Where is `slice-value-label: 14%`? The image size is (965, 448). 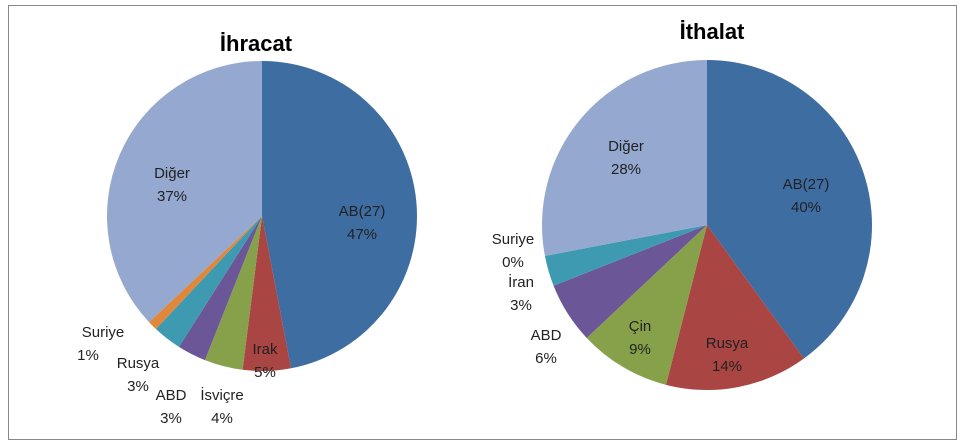
slice-value-label: 14% is located at coordinates (727, 366).